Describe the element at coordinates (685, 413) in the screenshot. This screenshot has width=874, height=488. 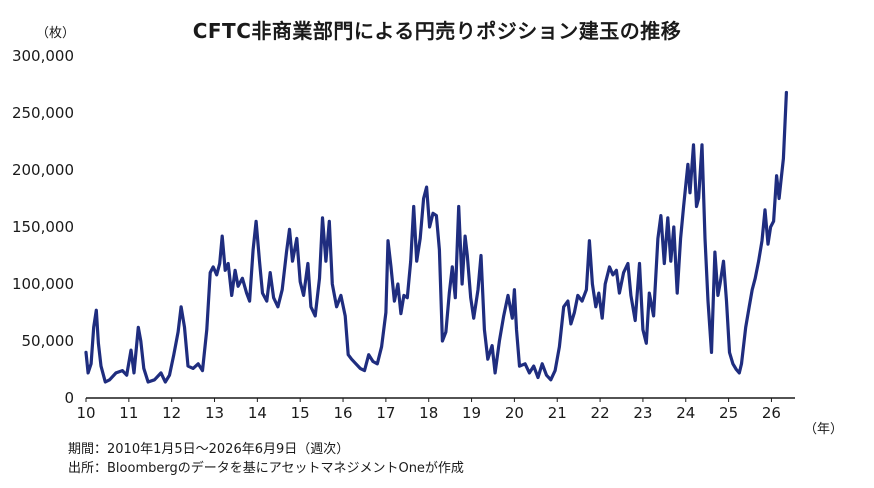
I see `x-tick-label: 24` at that location.